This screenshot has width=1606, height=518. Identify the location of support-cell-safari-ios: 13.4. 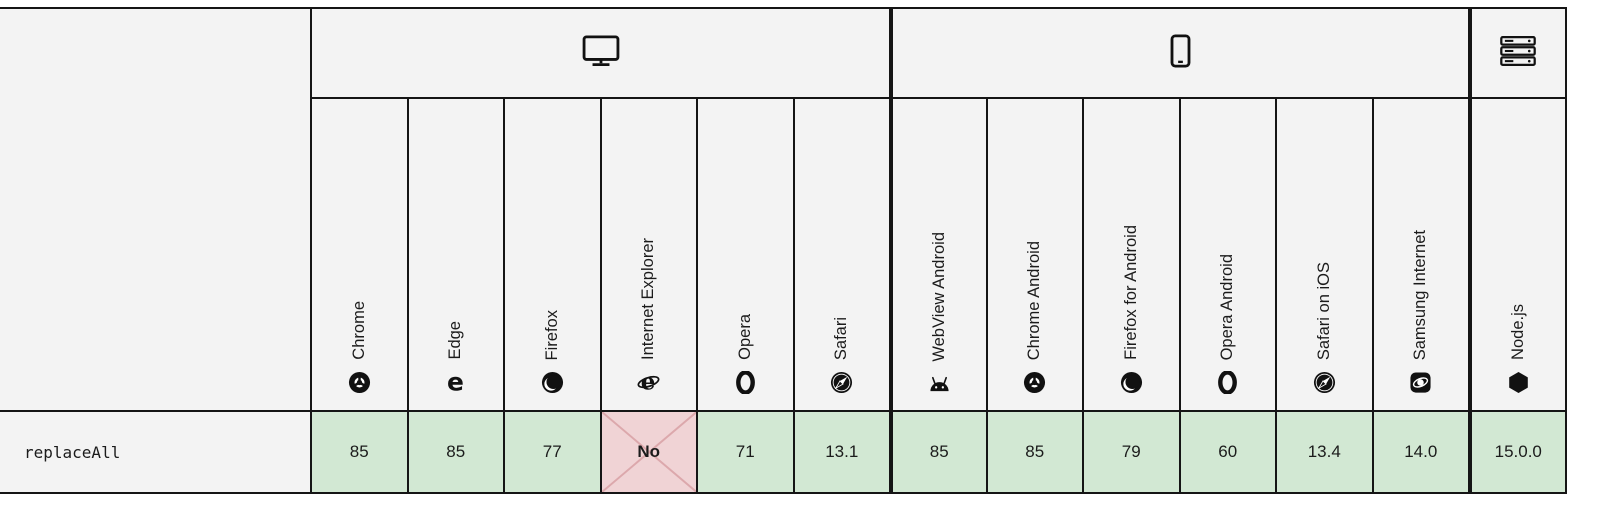
(1323, 451).